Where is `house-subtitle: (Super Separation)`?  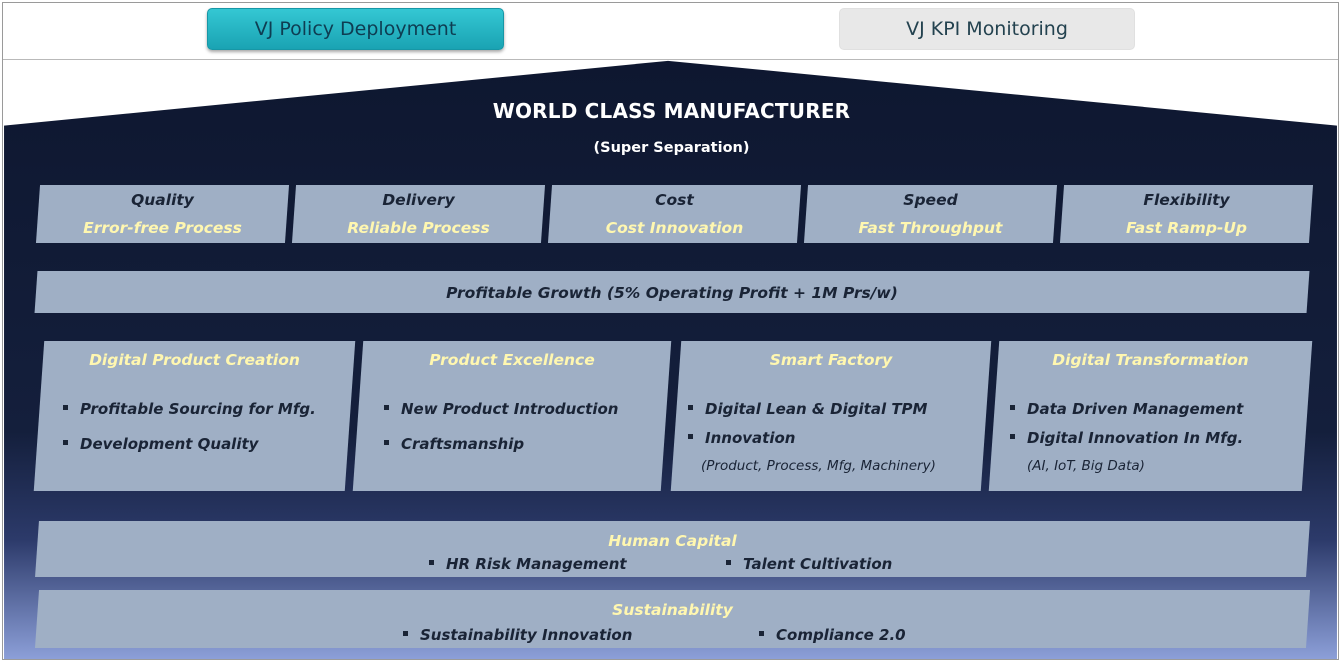
house-subtitle: (Super Separation) is located at coordinates (671, 148).